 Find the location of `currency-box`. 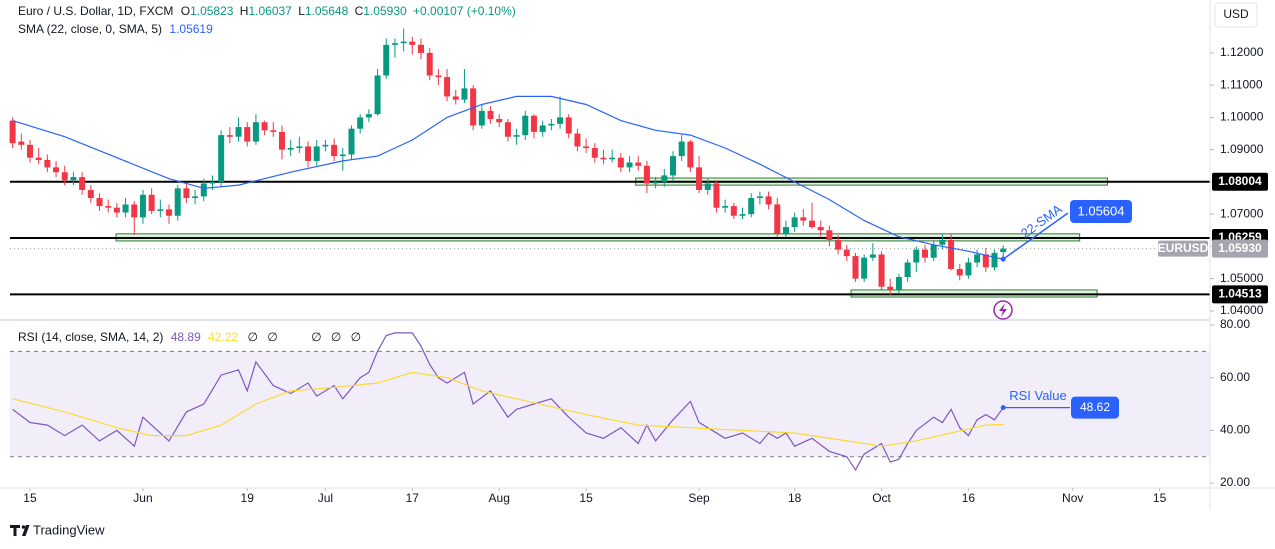

currency-box is located at coordinates (1236, 15).